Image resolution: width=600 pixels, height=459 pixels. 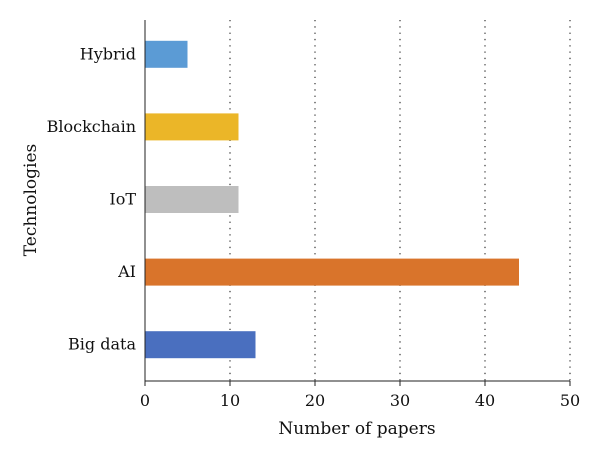 I want to click on y-axis-title: Technologies, so click(x=31, y=200).